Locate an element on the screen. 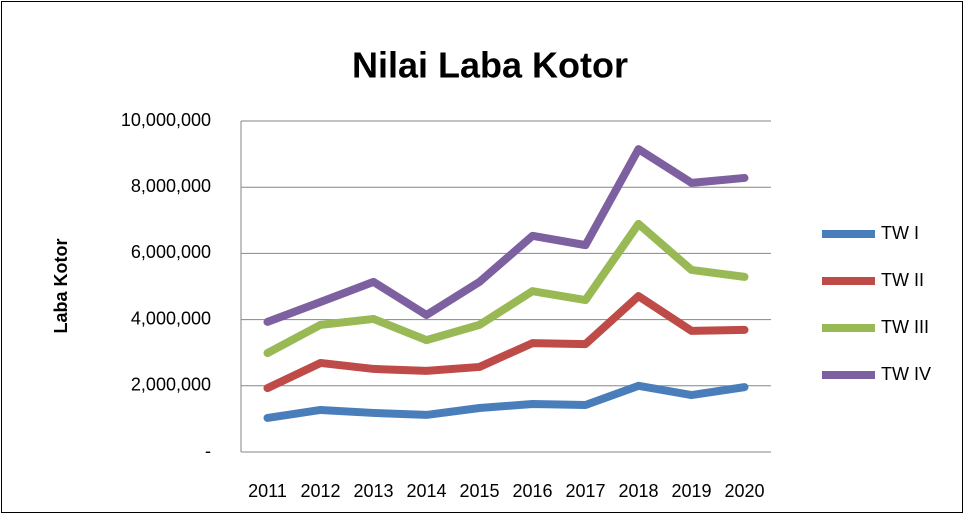 Image resolution: width=965 pixels, height=515 pixels. x-tick-label: 2013 is located at coordinates (373, 491).